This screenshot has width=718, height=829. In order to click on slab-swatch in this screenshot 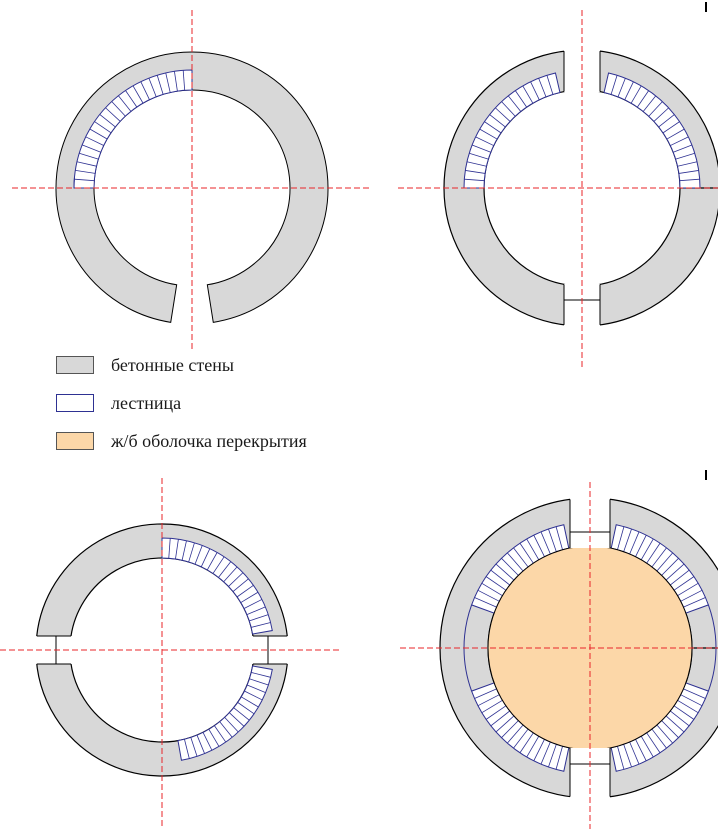, I will do `click(75, 441)`.